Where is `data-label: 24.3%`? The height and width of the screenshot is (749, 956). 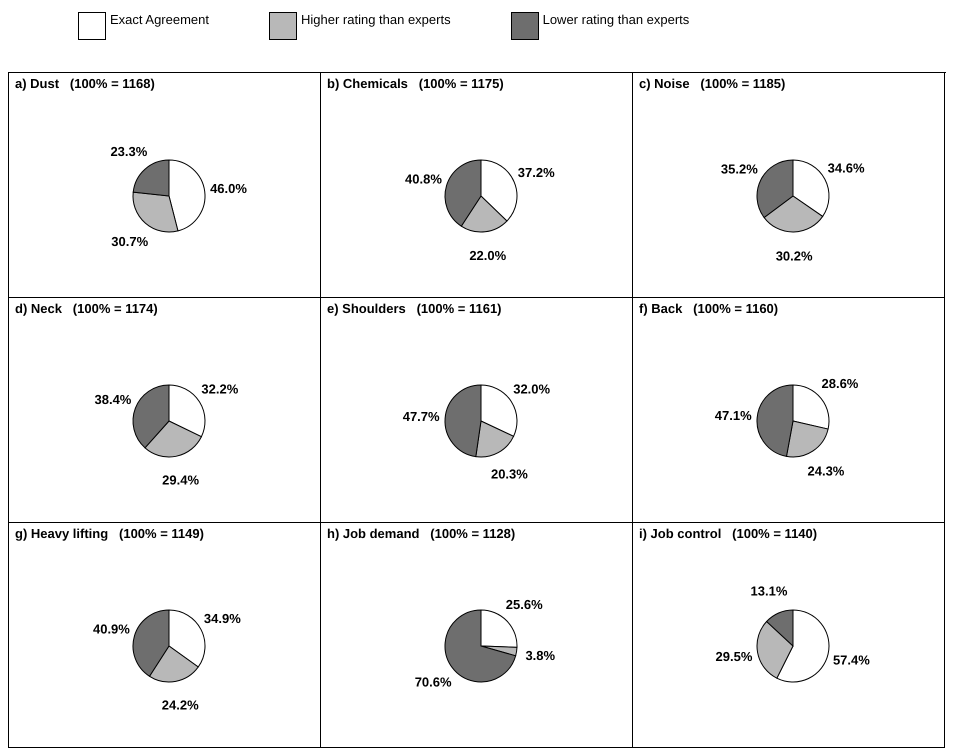 data-label: 24.3% is located at coordinates (826, 471).